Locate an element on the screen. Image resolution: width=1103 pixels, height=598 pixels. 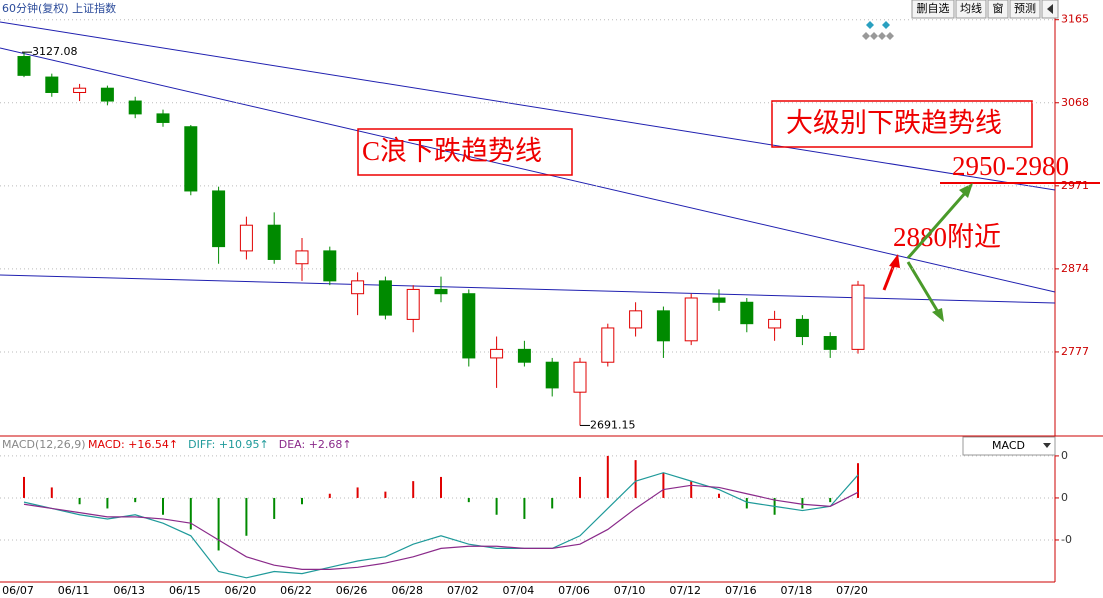
indicator-selector-label: MACD is located at coordinates (1008, 445).